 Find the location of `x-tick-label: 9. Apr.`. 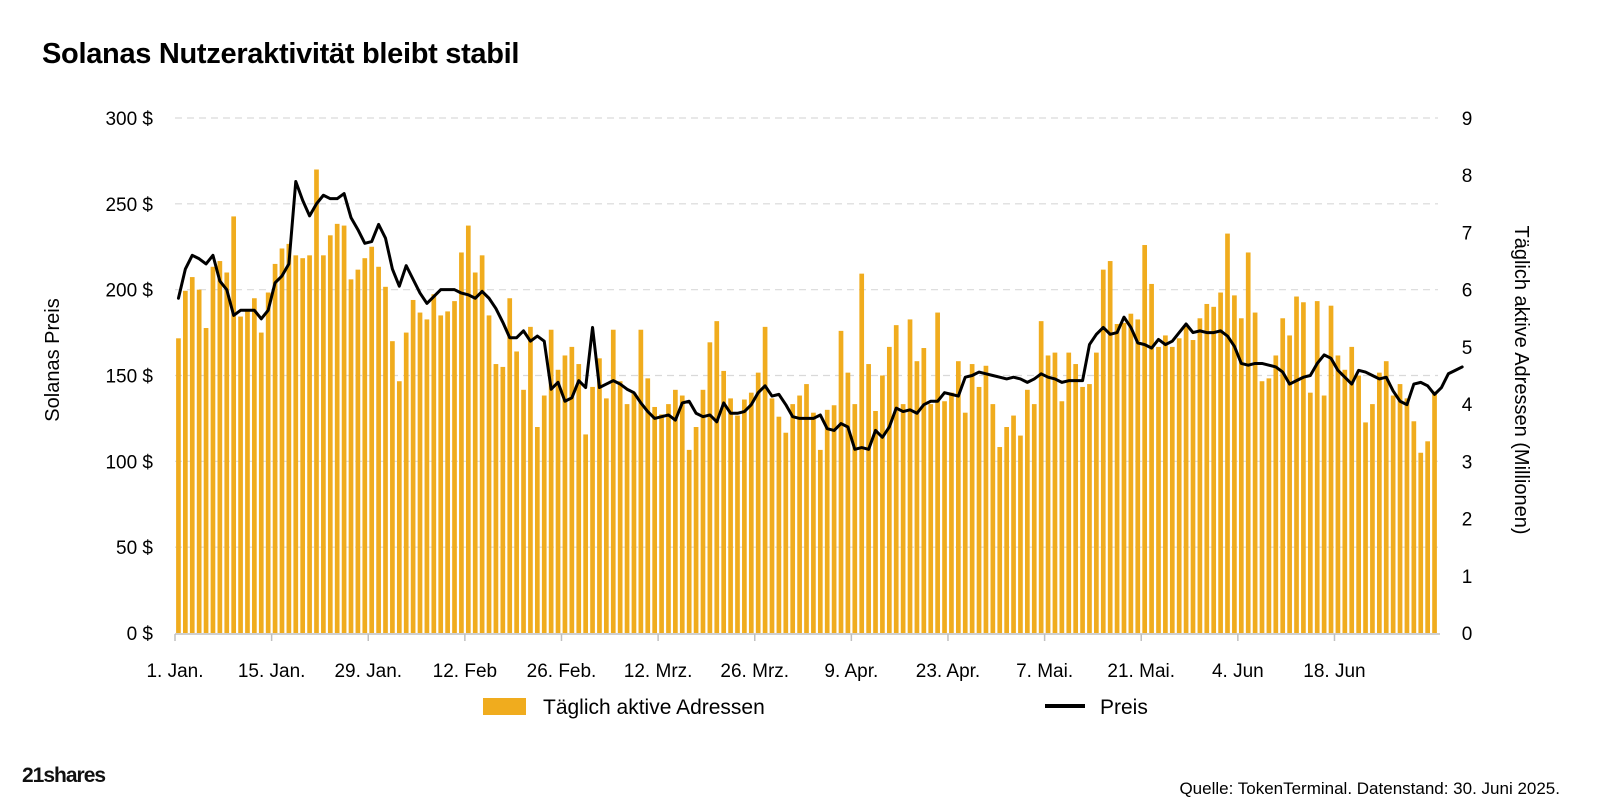

x-tick-label: 9. Apr. is located at coordinates (851, 671).